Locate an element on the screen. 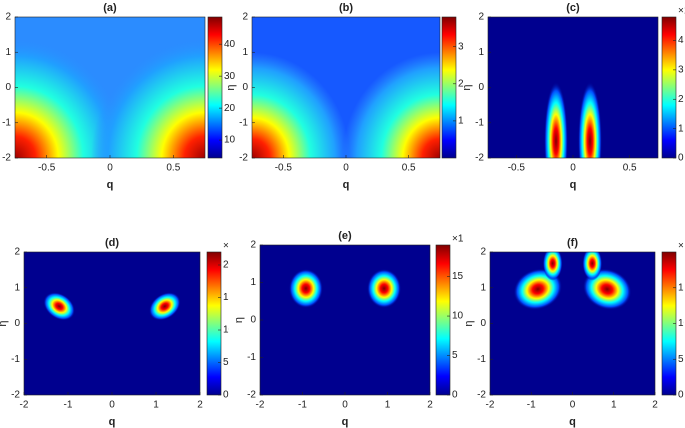 The width and height of the screenshot is (685, 428). colorbar-labels: 0 5 10 15 20 is located at coordinates (229, 330).